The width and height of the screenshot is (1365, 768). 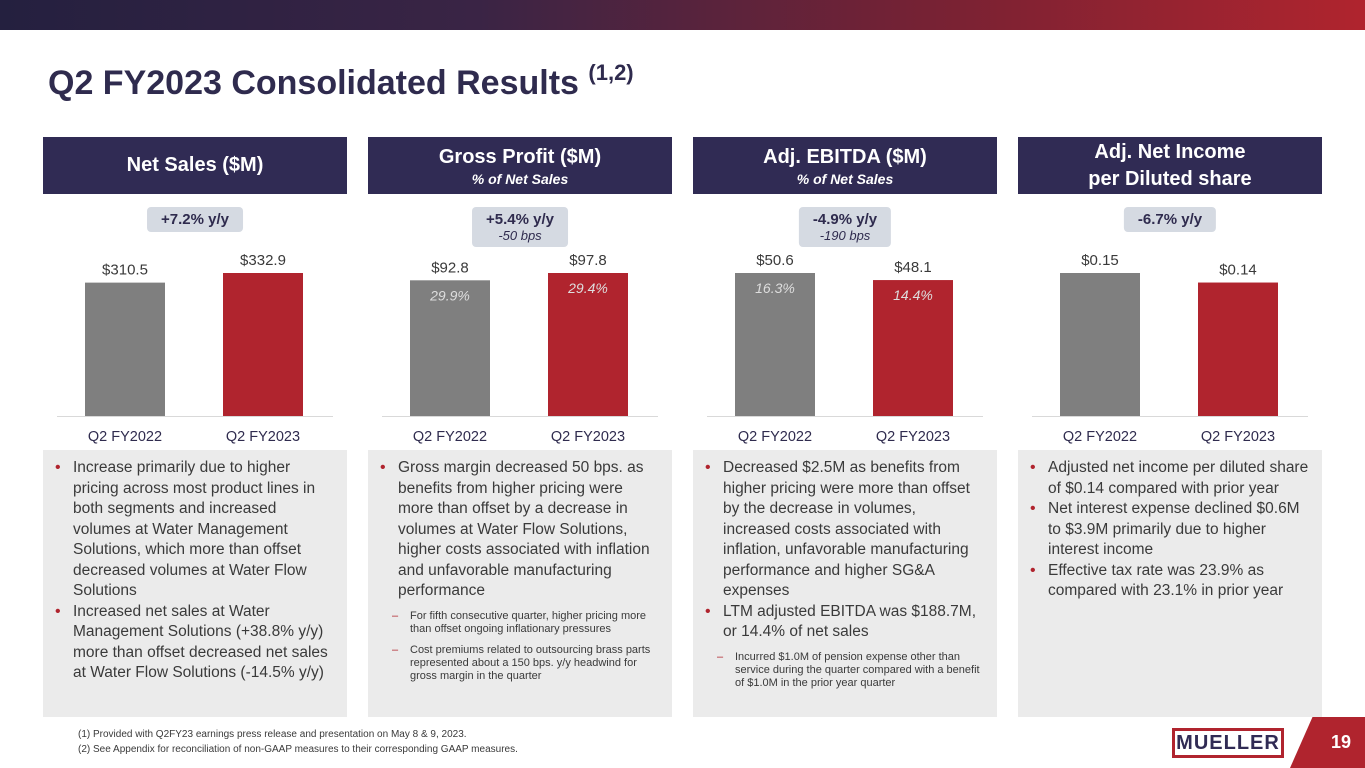 What do you see at coordinates (845, 235) in the screenshot?
I see `yoy-badge-sub: -190 bps` at bounding box center [845, 235].